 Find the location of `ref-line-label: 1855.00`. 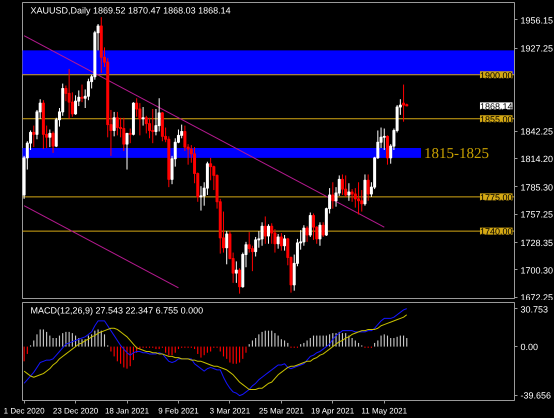

ref-line-label: 1855.00 is located at coordinates (496, 119).